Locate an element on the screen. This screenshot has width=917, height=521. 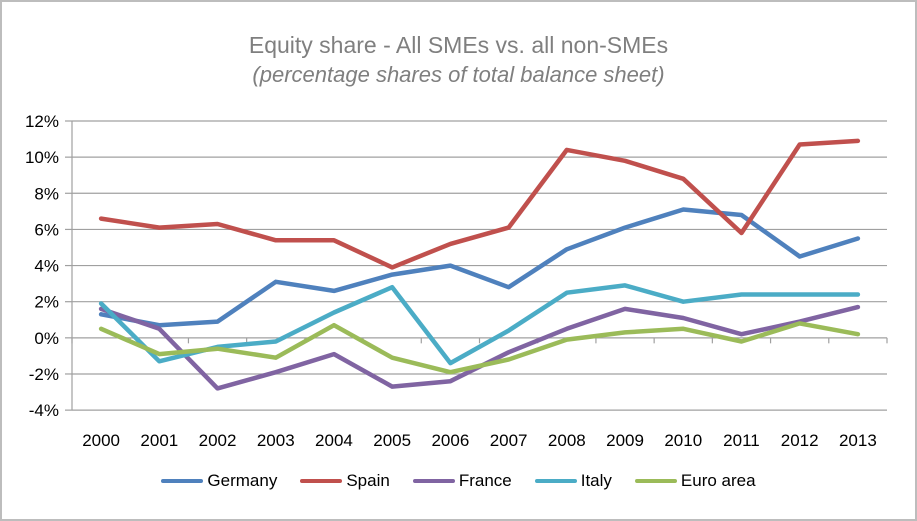
legend-swatch-euro-area is located at coordinates (655, 481).